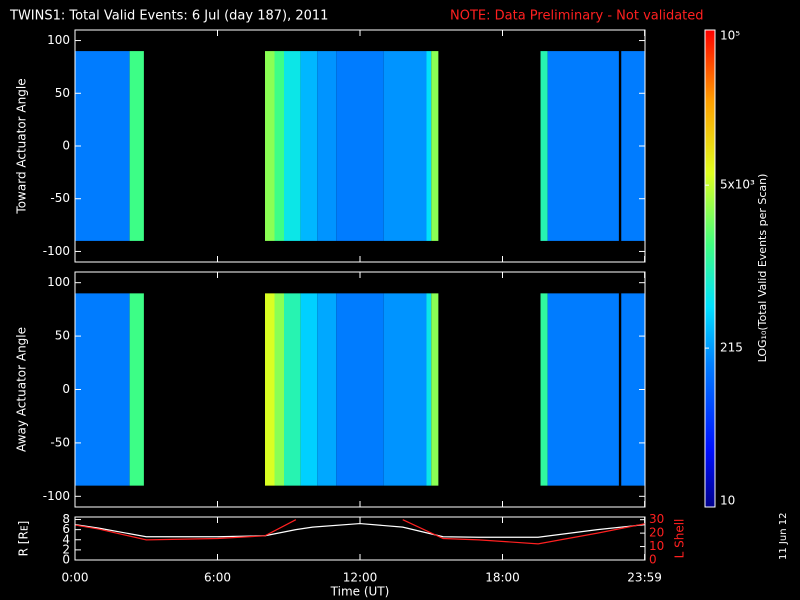 The height and width of the screenshot is (600, 800). I want to click on colorbar-label: LOG₁₀(Total Valid Events per Scan), so click(762, 268).